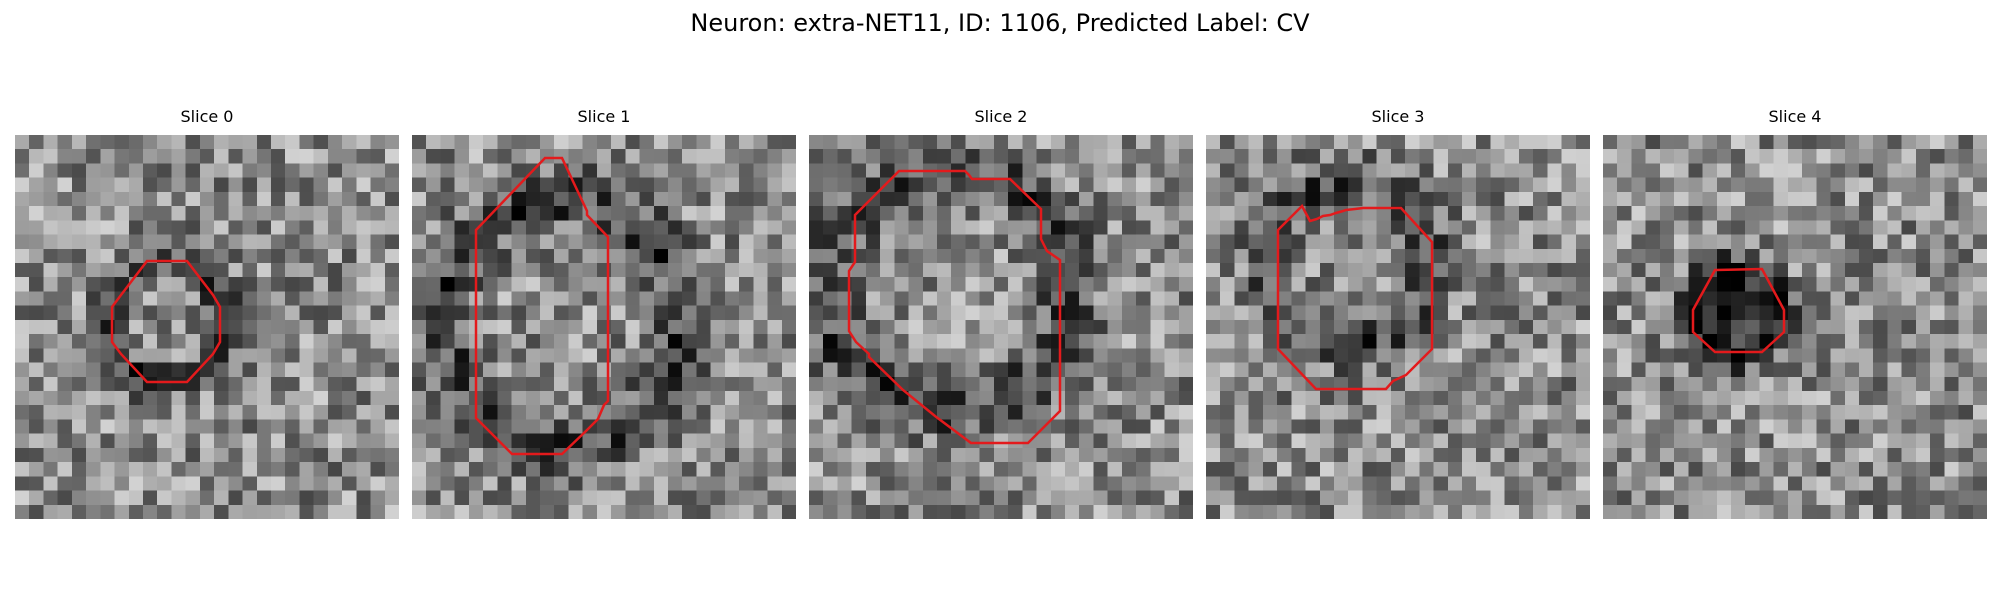  Describe the element at coordinates (207, 116) in the screenshot. I see `panel-title: Slice 0` at that location.